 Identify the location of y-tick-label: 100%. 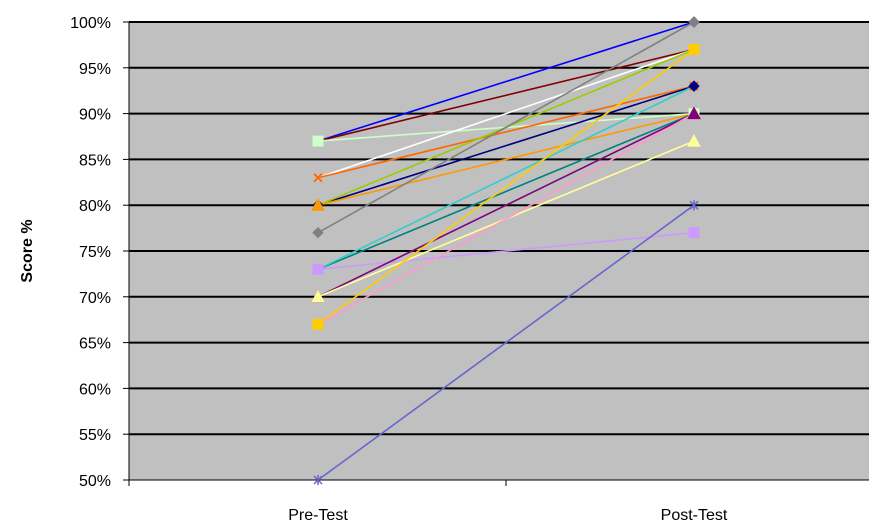
(90, 23).